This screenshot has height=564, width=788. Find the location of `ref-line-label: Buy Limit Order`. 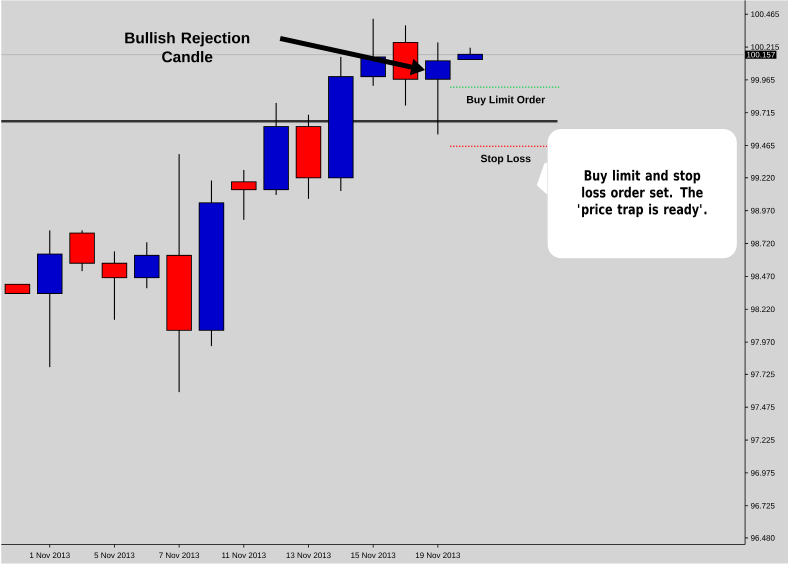

ref-line-label: Buy Limit Order is located at coordinates (506, 101).